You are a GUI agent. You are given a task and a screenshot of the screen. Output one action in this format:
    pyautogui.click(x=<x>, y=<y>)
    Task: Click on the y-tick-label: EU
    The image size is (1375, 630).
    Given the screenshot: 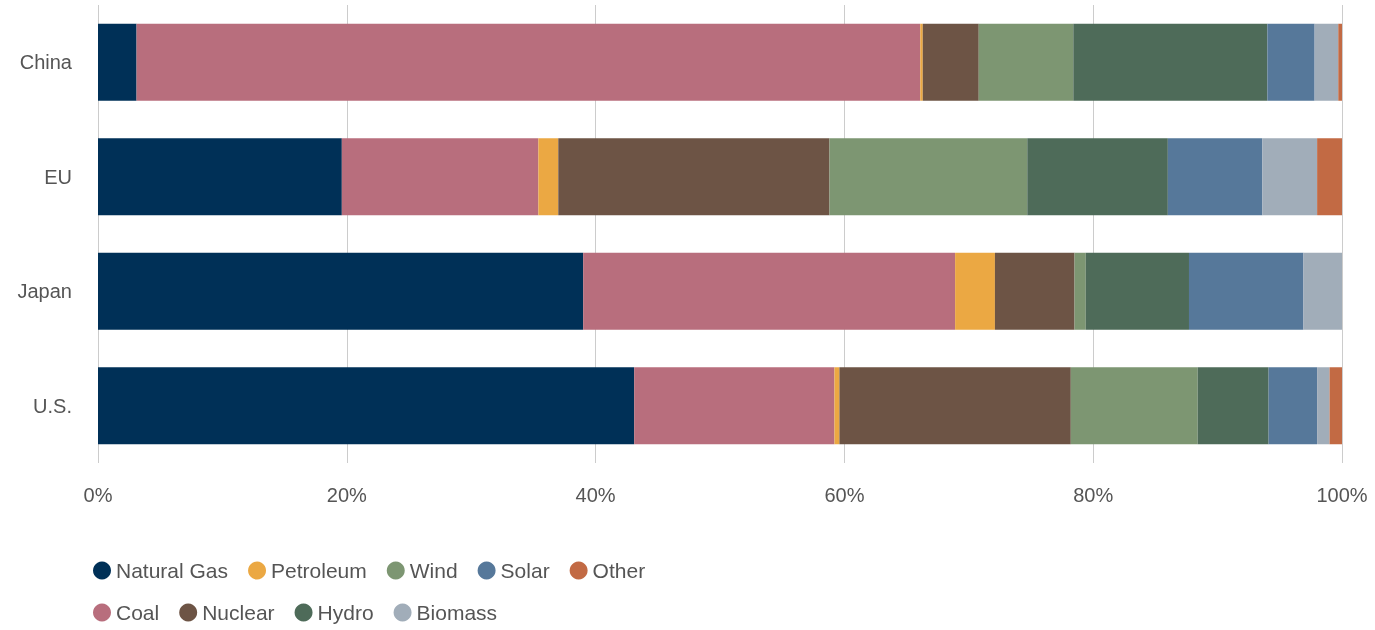 What is the action you would take?
    pyautogui.click(x=58, y=176)
    